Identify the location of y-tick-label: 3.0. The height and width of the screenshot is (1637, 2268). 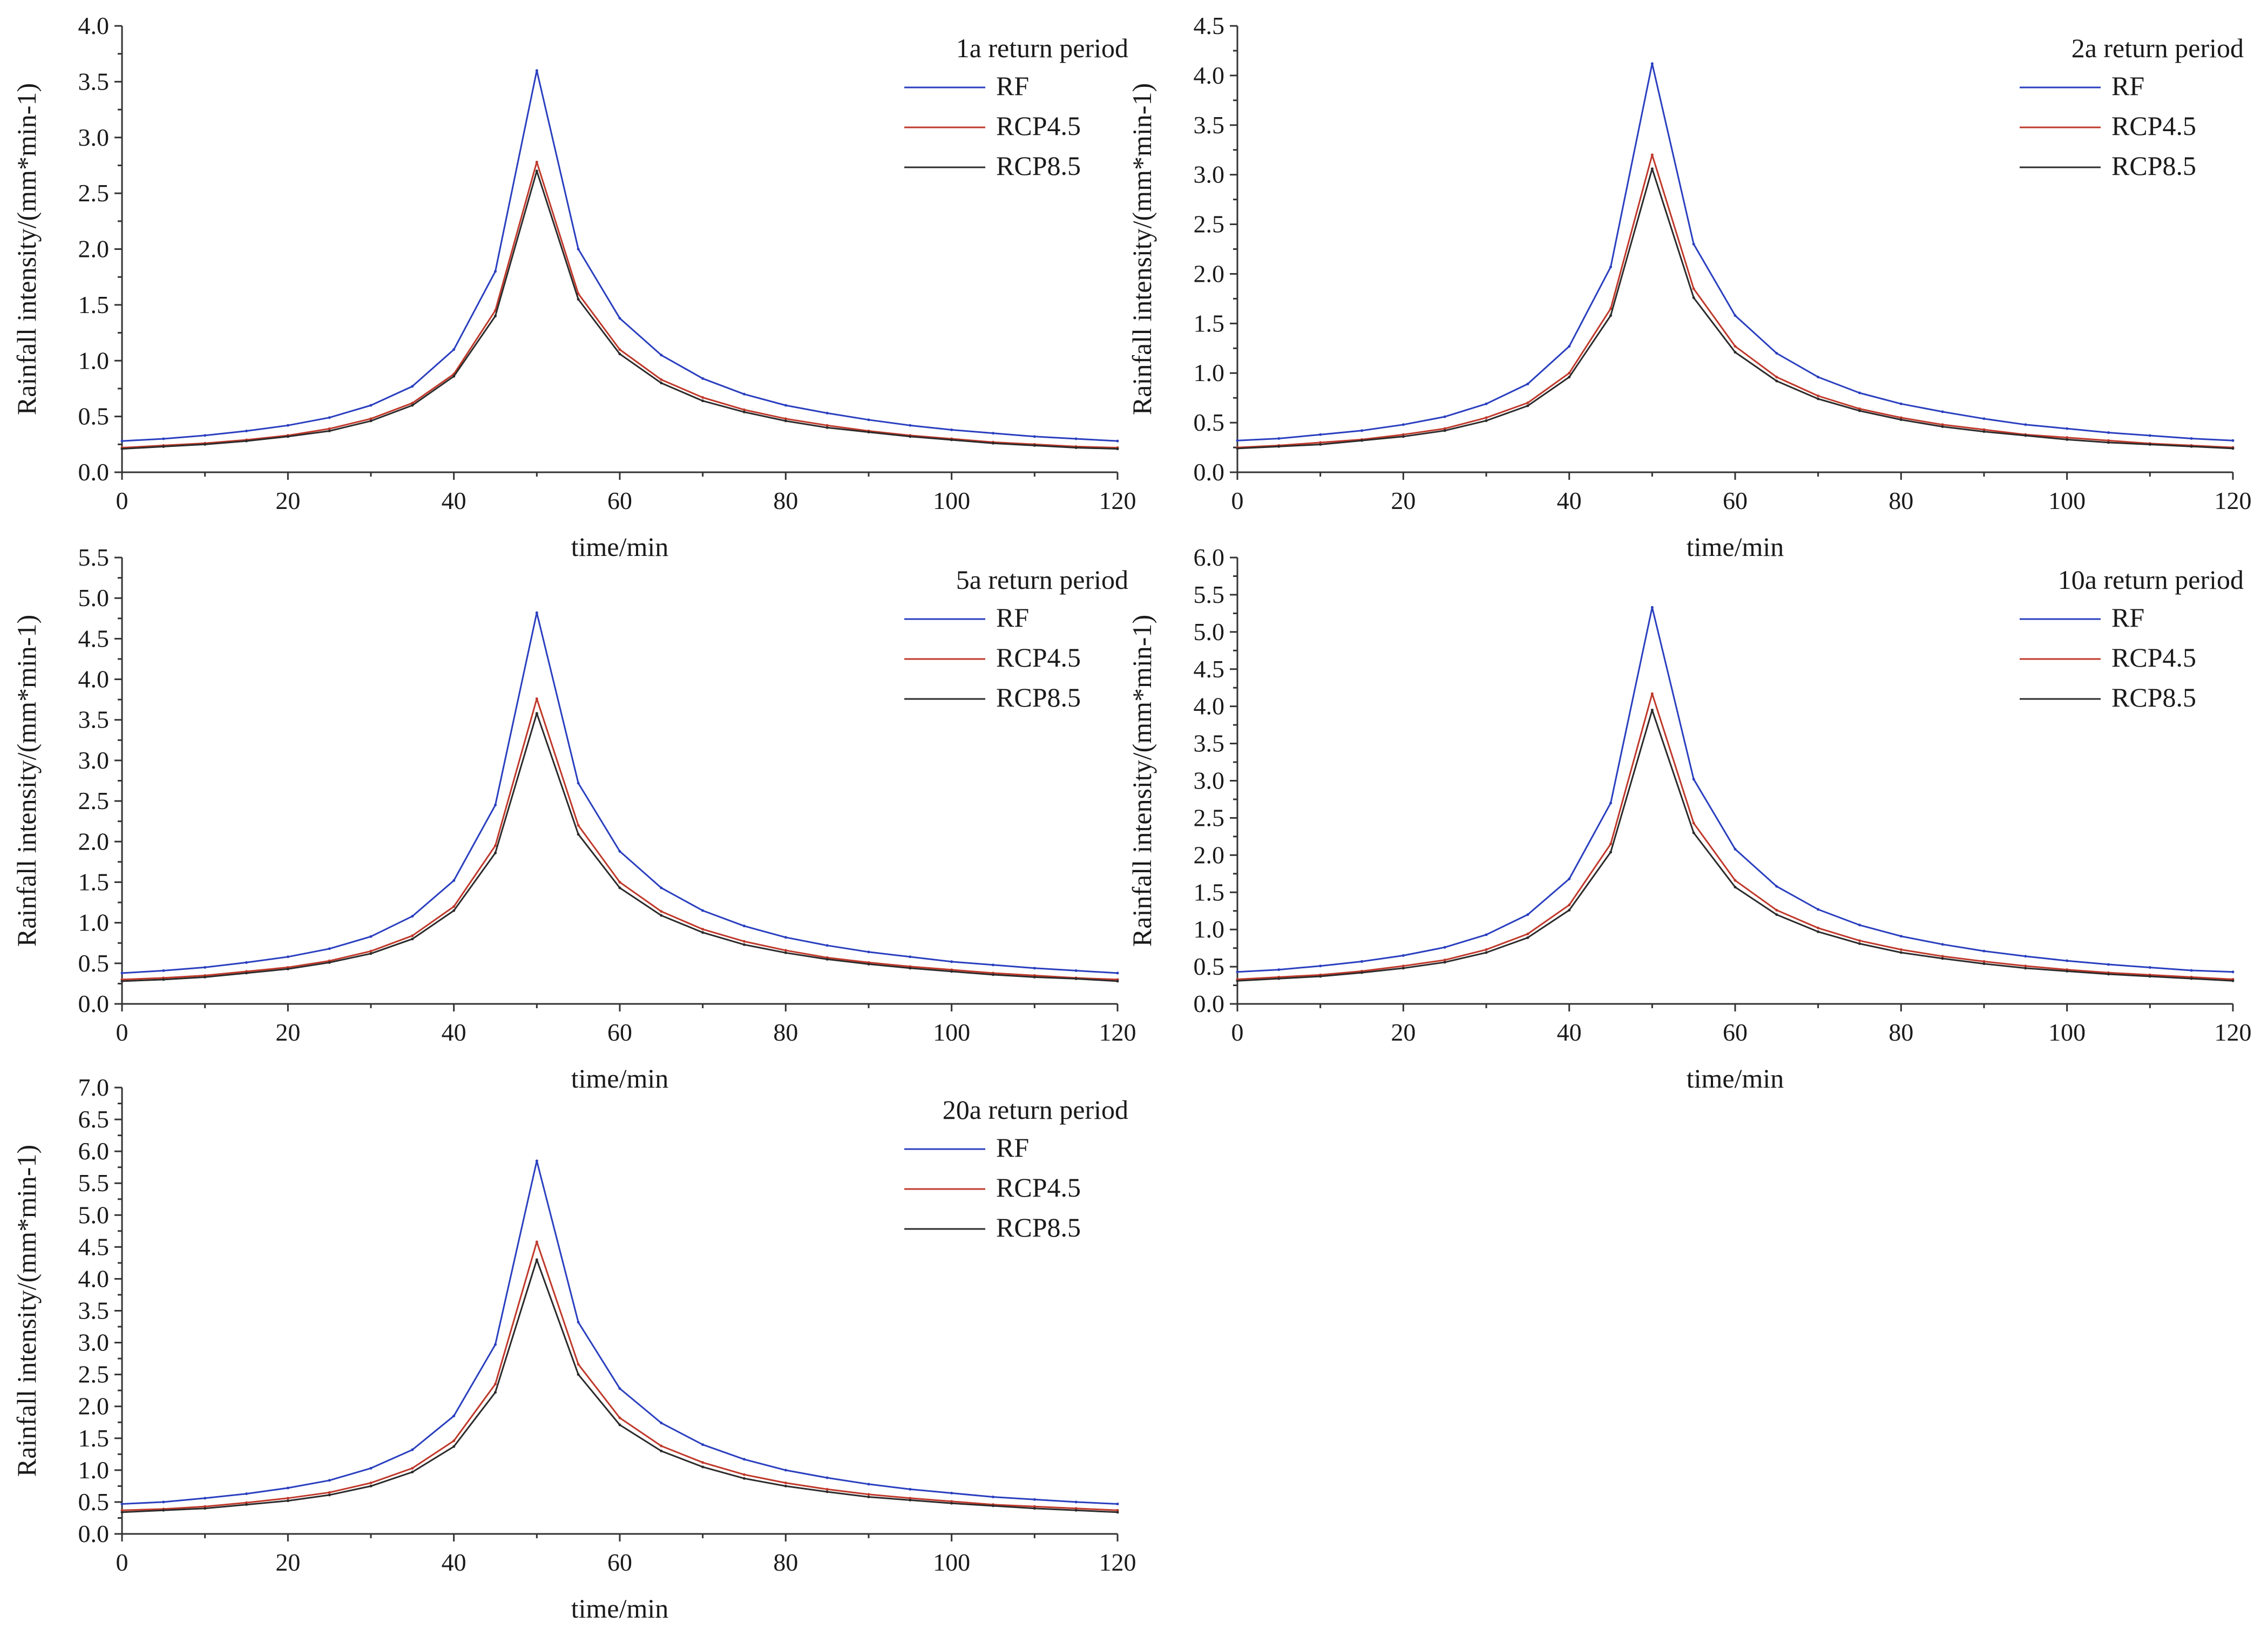
(94, 137).